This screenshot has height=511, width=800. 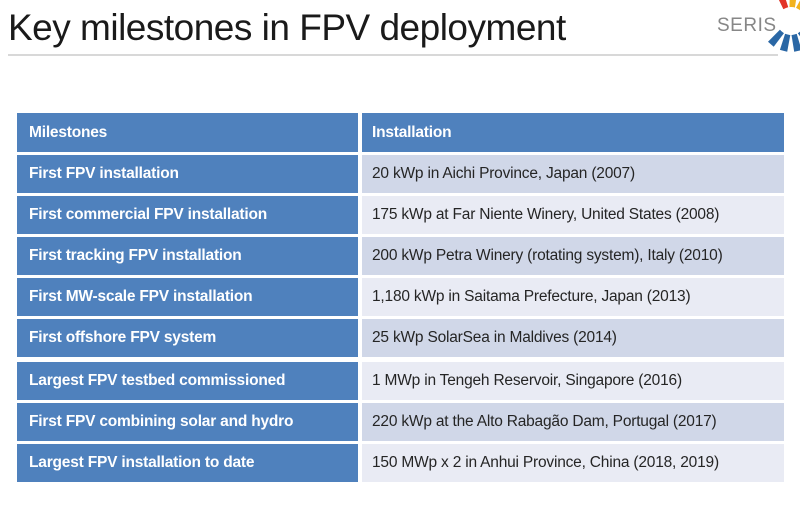 I want to click on milestone-cell: First offshore FPV system, so click(x=187, y=338).